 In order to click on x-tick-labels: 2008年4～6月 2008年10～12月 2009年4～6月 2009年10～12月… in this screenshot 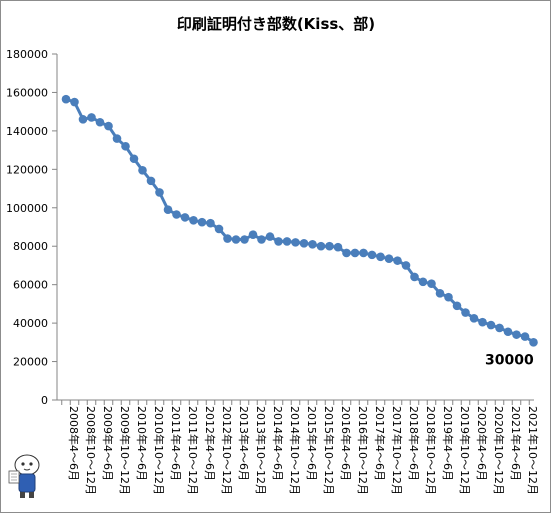, I will do `click(303, 450)`.